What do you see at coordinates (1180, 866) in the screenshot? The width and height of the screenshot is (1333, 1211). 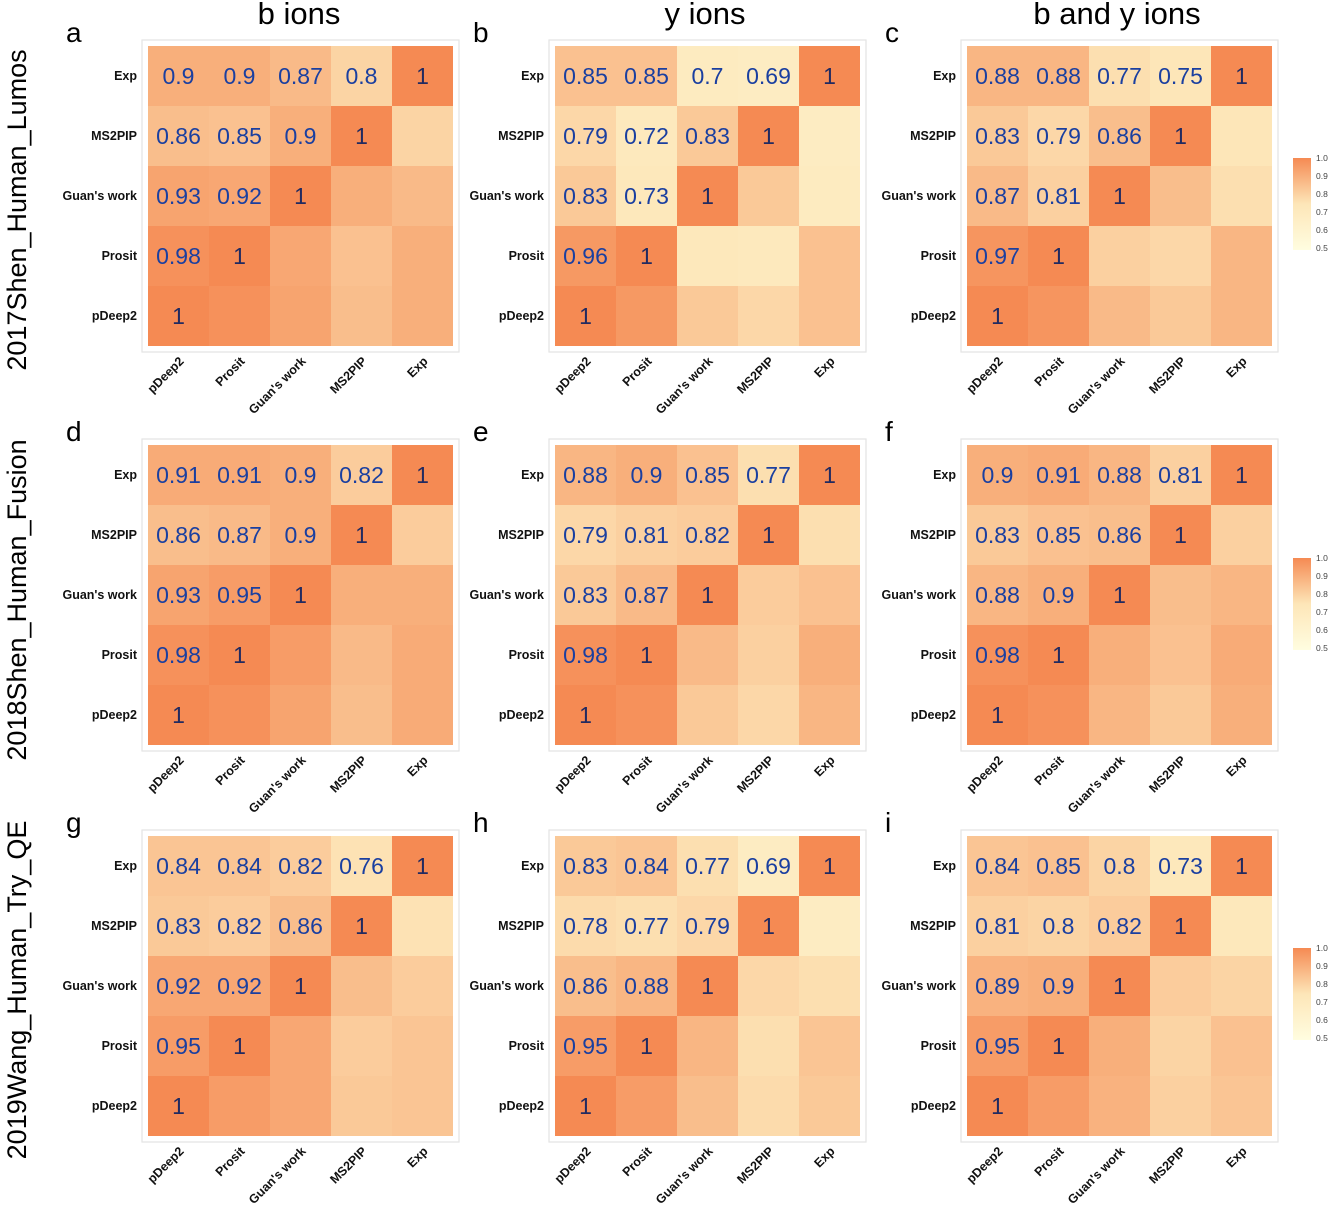 I see `cell-value-label: 0.73` at bounding box center [1180, 866].